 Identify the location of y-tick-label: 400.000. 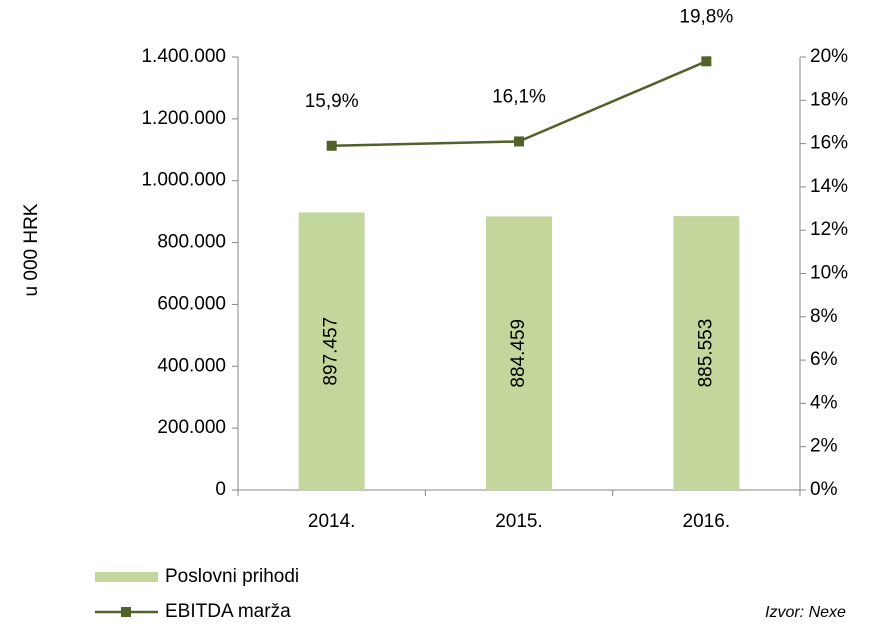
(191, 365).